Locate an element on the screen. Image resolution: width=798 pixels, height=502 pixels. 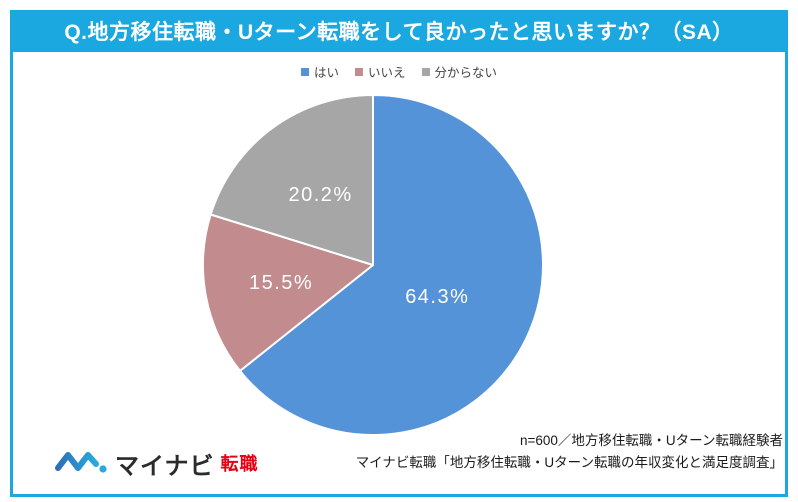
page-title: Q.地方移住転職・Uターン転職をして良かったと思いますか？（SA） is located at coordinates (399, 31).